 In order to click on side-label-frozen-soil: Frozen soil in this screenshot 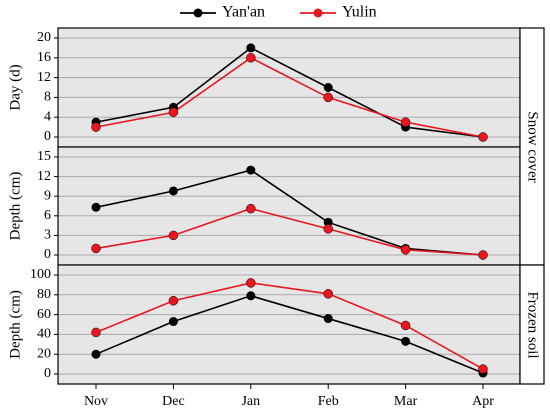, I will do `click(533, 324)`.